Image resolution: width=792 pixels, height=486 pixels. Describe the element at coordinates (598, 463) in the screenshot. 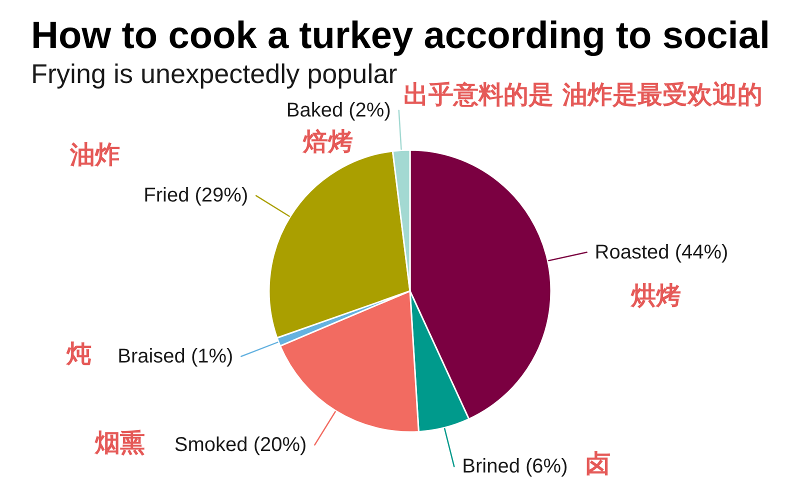

I see `text: 卤` at that location.